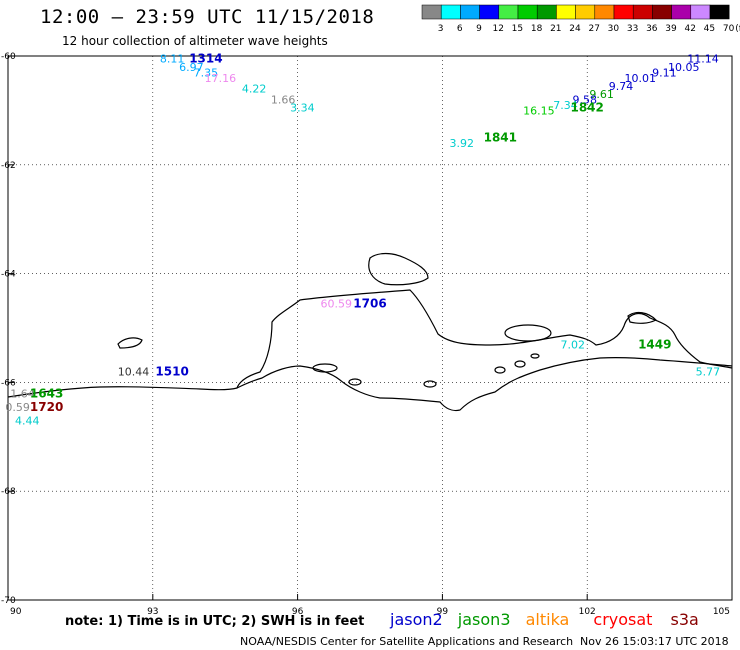 The image size is (740, 650). Describe the element at coordinates (500, 138) in the screenshot. I see `pass-time-value: 1841` at that location.